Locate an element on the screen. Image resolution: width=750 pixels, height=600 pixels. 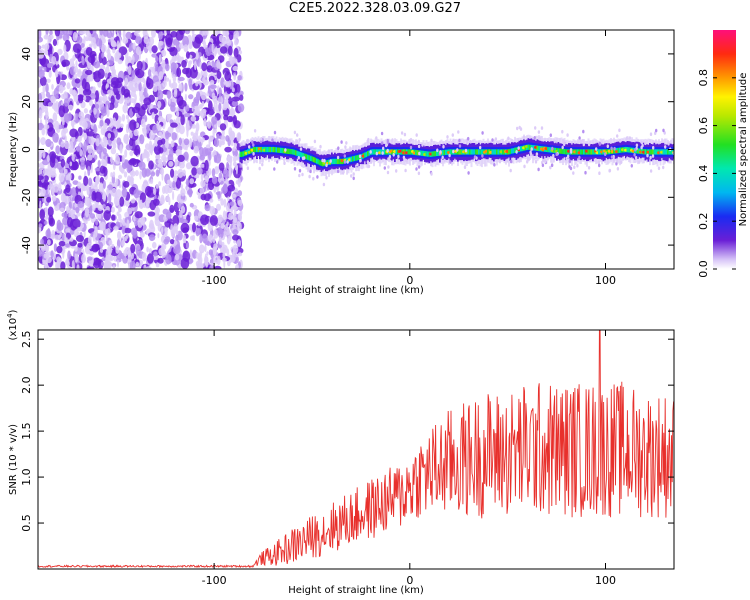
snr-y-tick-label: 0.5 is located at coordinates (26, 523).